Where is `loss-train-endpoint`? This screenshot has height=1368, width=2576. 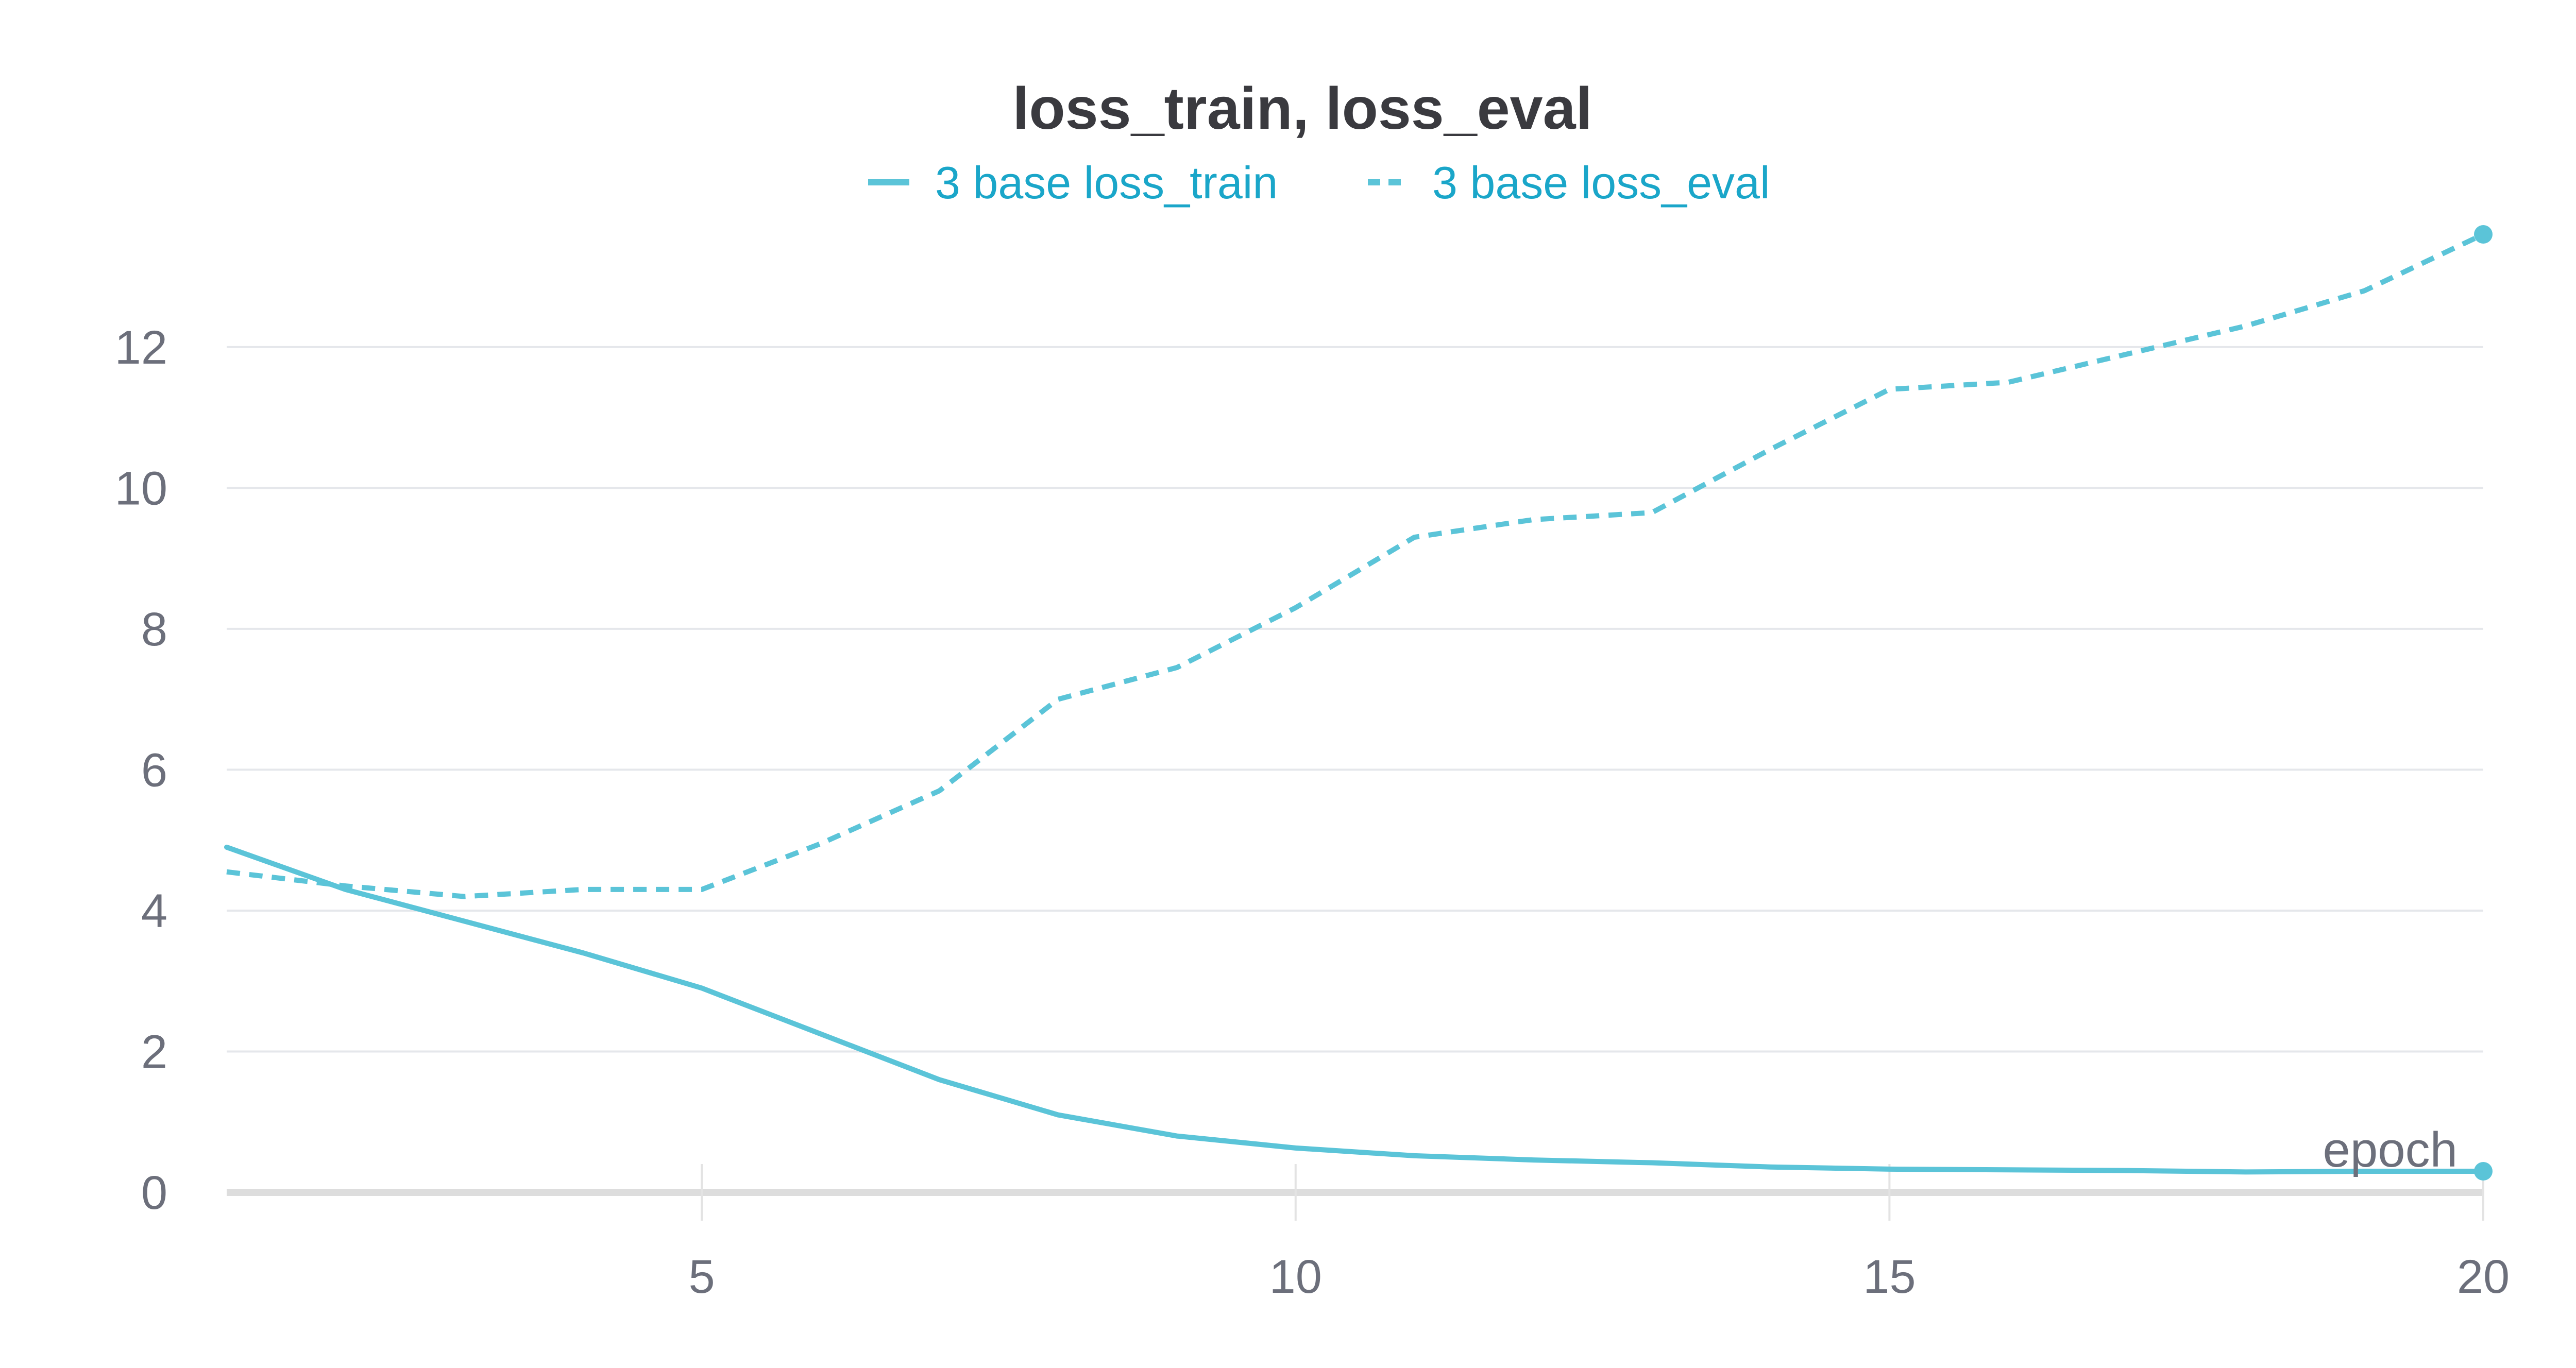 loss-train-endpoint is located at coordinates (2483, 1171).